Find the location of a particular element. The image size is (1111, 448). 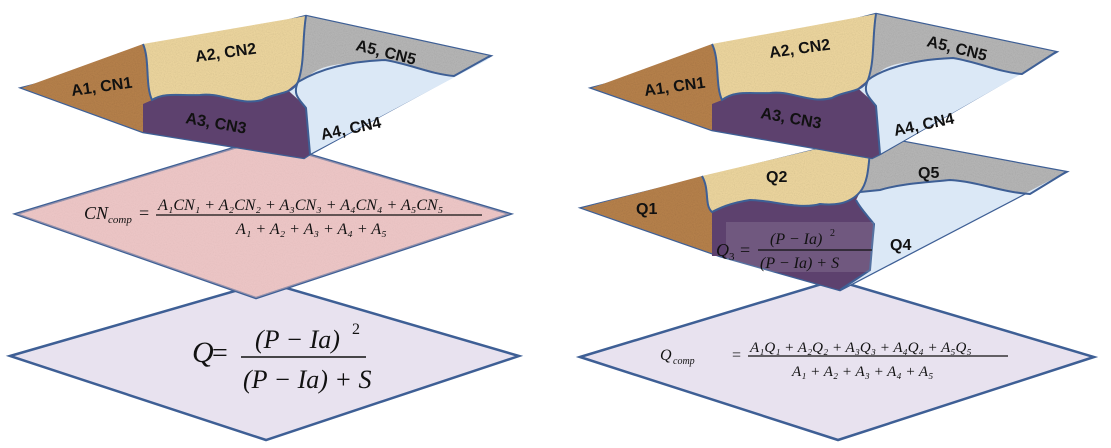

q3-formula-numerator: (P − Ia) is located at coordinates (796, 239).